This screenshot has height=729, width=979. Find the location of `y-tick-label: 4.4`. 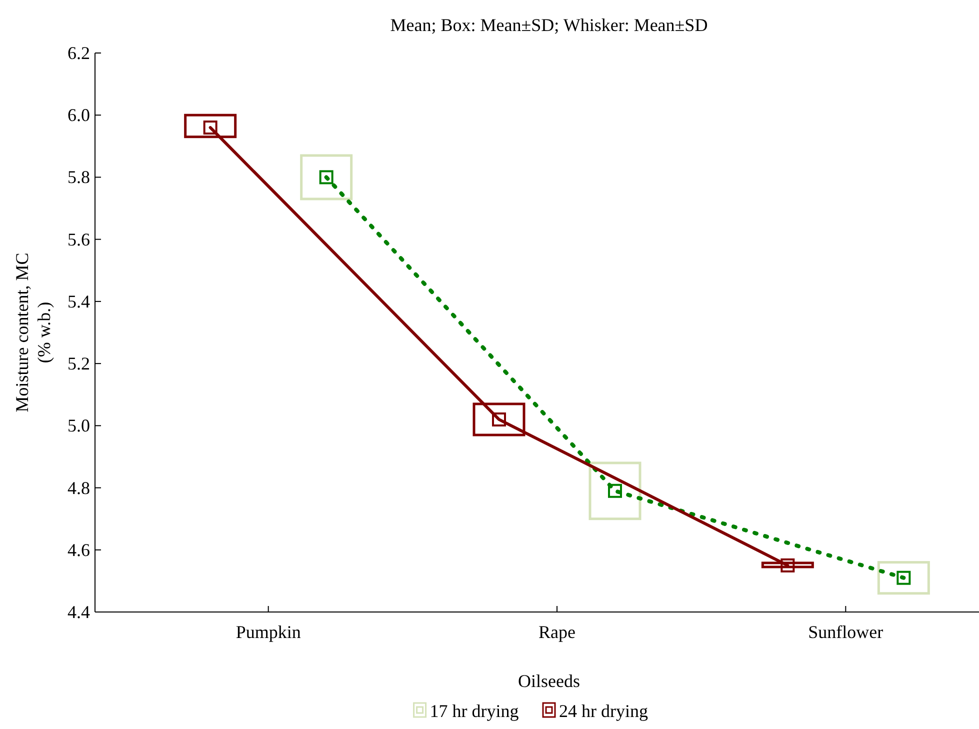

y-tick-label: 4.4 is located at coordinates (79, 612).